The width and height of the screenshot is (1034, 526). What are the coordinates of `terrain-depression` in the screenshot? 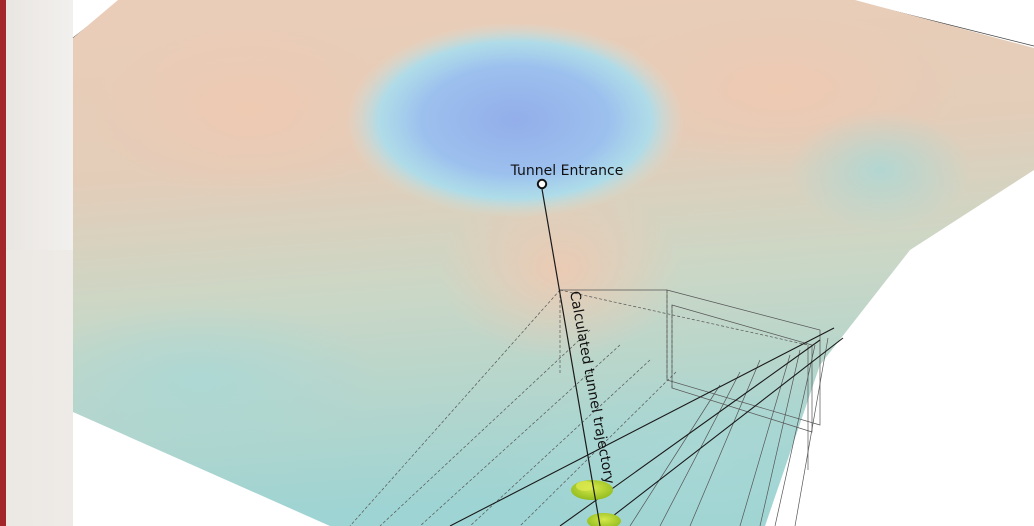 It's located at (515, 120).